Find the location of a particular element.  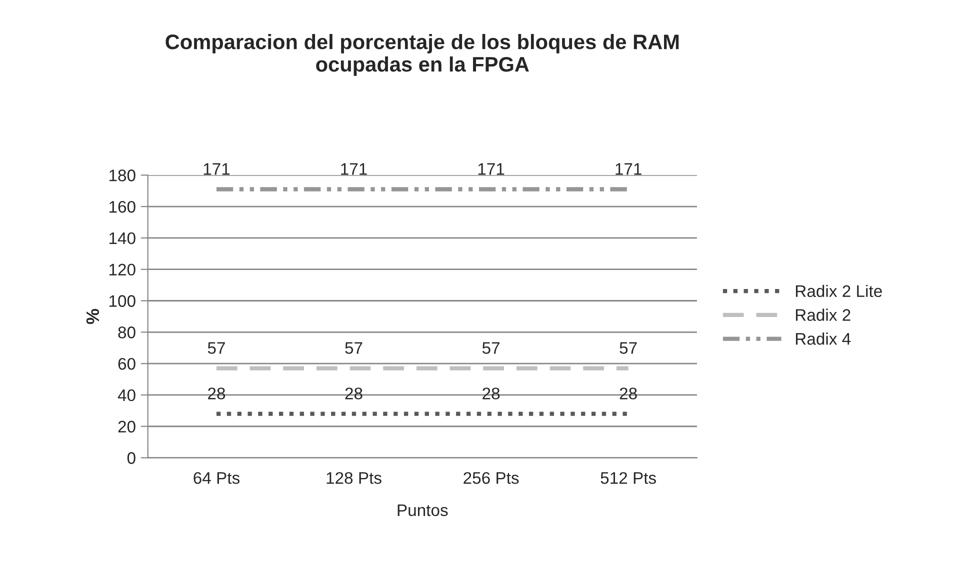

y-tick-label: 180 is located at coordinates (123, 176).